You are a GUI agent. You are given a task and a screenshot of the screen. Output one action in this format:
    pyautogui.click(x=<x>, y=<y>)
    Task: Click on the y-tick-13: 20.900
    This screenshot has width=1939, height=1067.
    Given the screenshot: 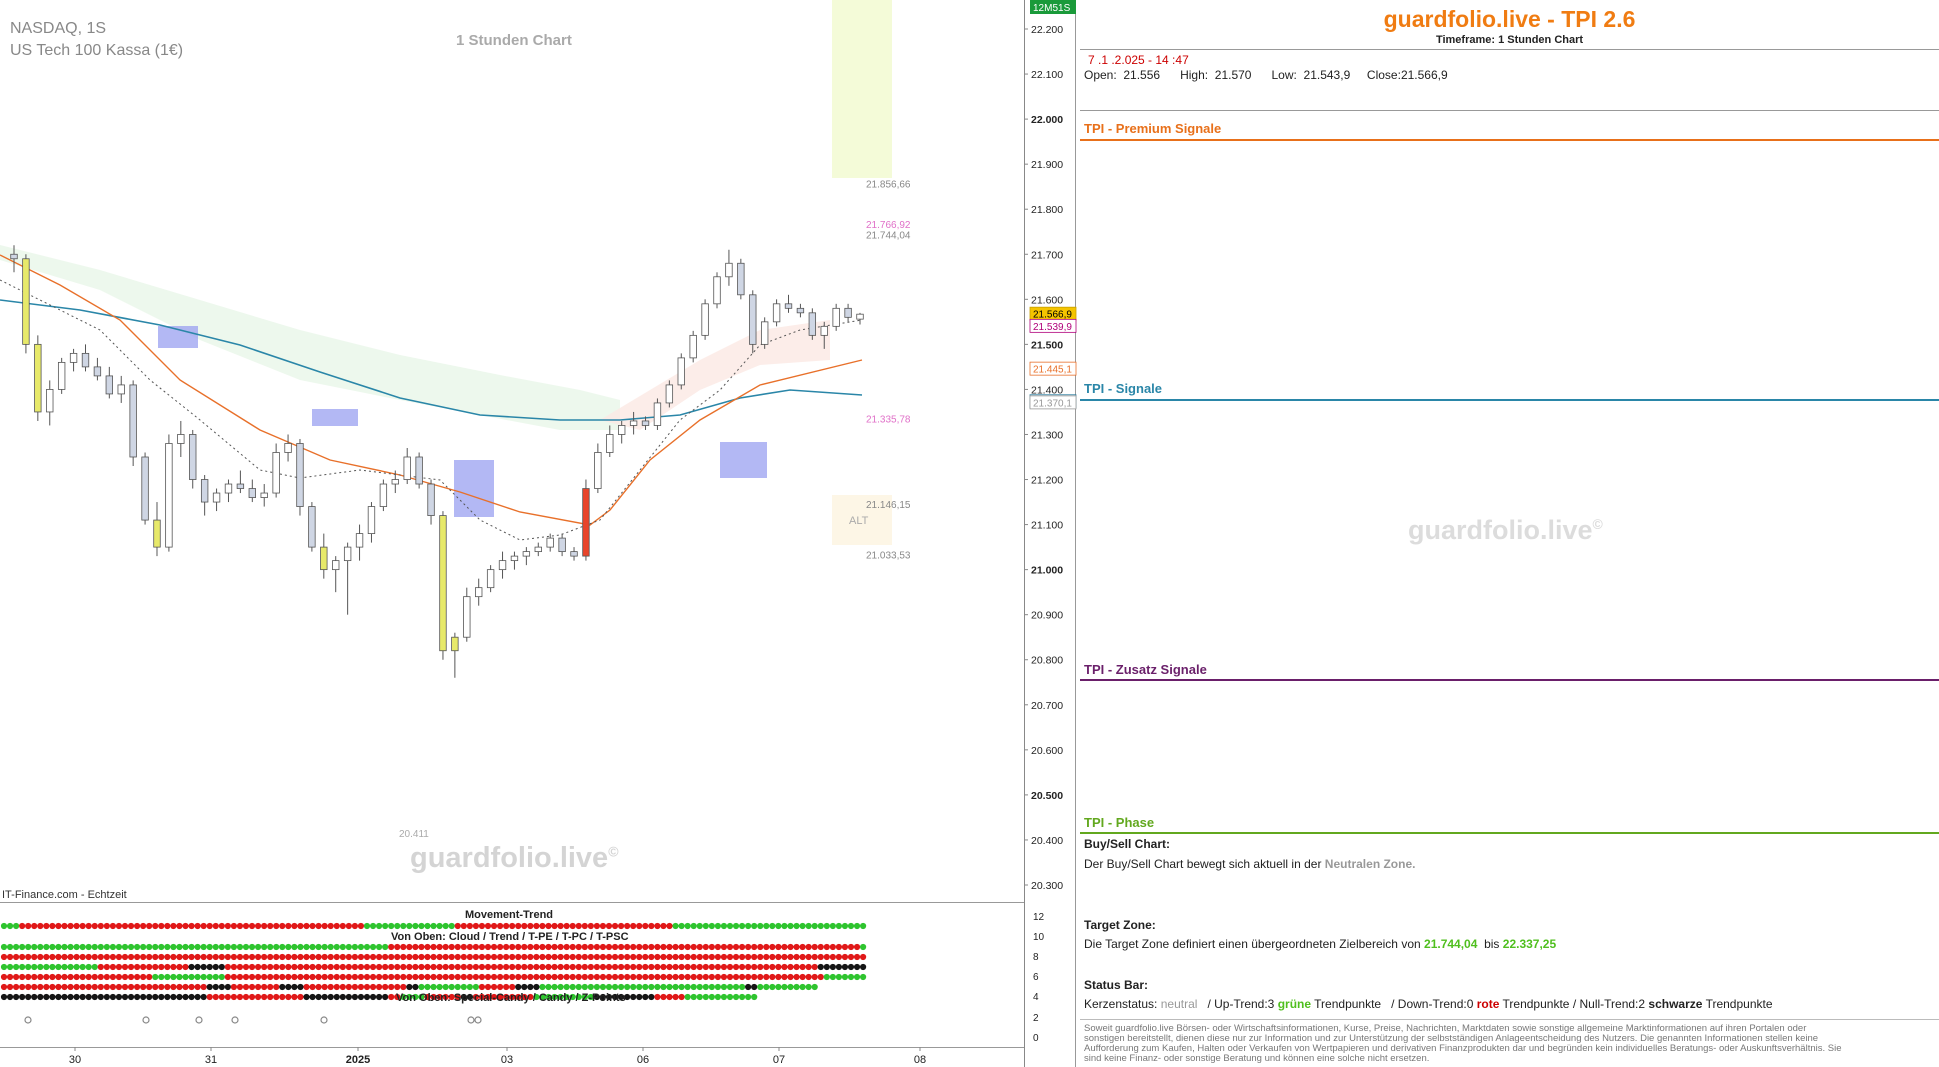 What is the action you would take?
    pyautogui.click(x=1047, y=616)
    